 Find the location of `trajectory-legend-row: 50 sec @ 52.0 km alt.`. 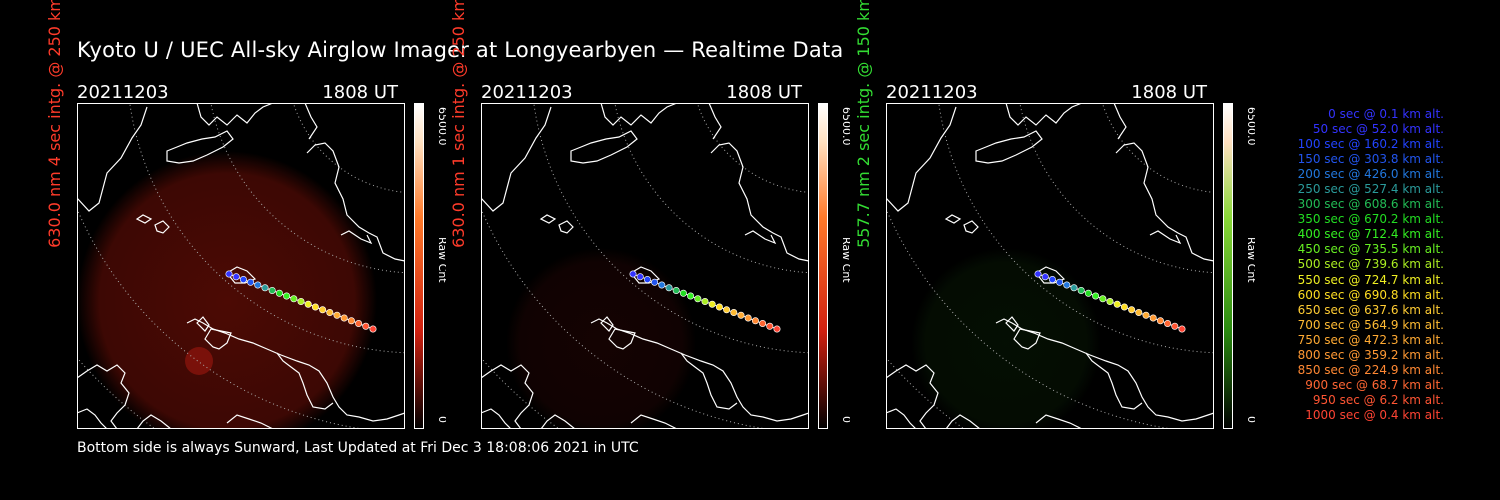

trajectory-legend-row: 50 sec @ 52.0 km alt. is located at coordinates (1378, 129).